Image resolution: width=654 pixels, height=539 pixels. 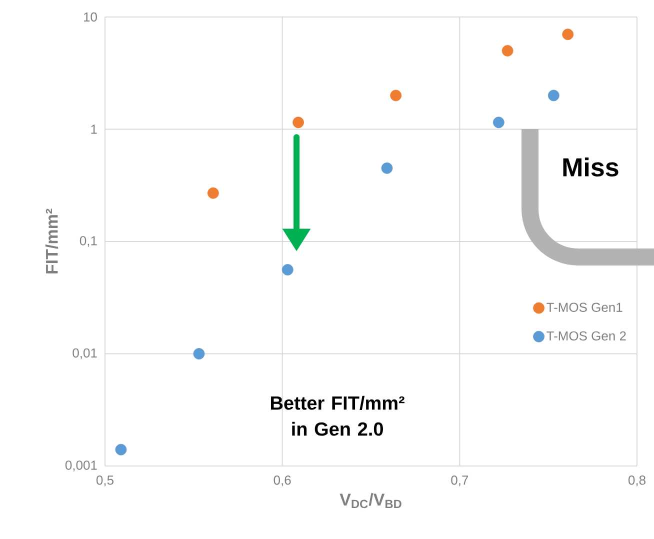 I want to click on x-tick-label: 0,7, so click(x=459, y=481).